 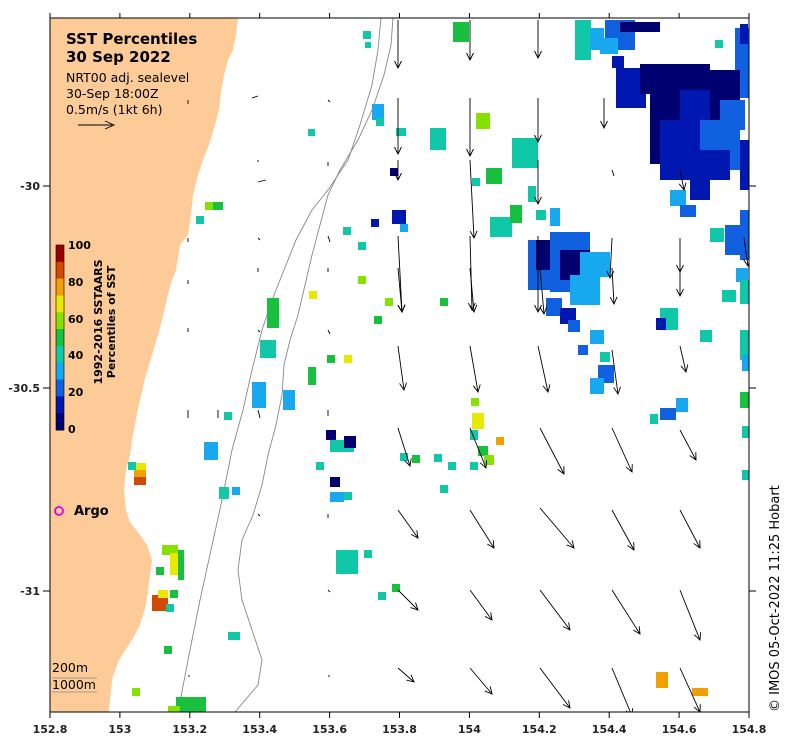 I want to click on x-tick-label: 153, so click(x=119, y=729).